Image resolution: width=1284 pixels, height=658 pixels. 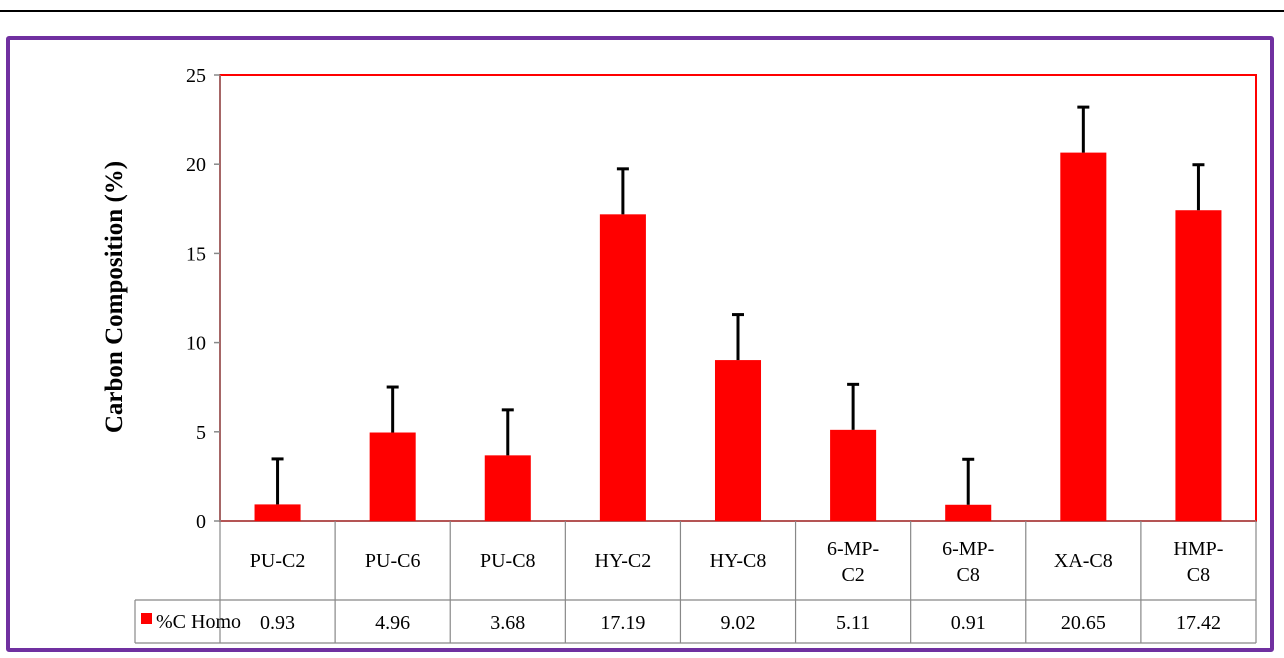 What do you see at coordinates (1083, 623) in the screenshot?
I see `data-table-value: 20.65` at bounding box center [1083, 623].